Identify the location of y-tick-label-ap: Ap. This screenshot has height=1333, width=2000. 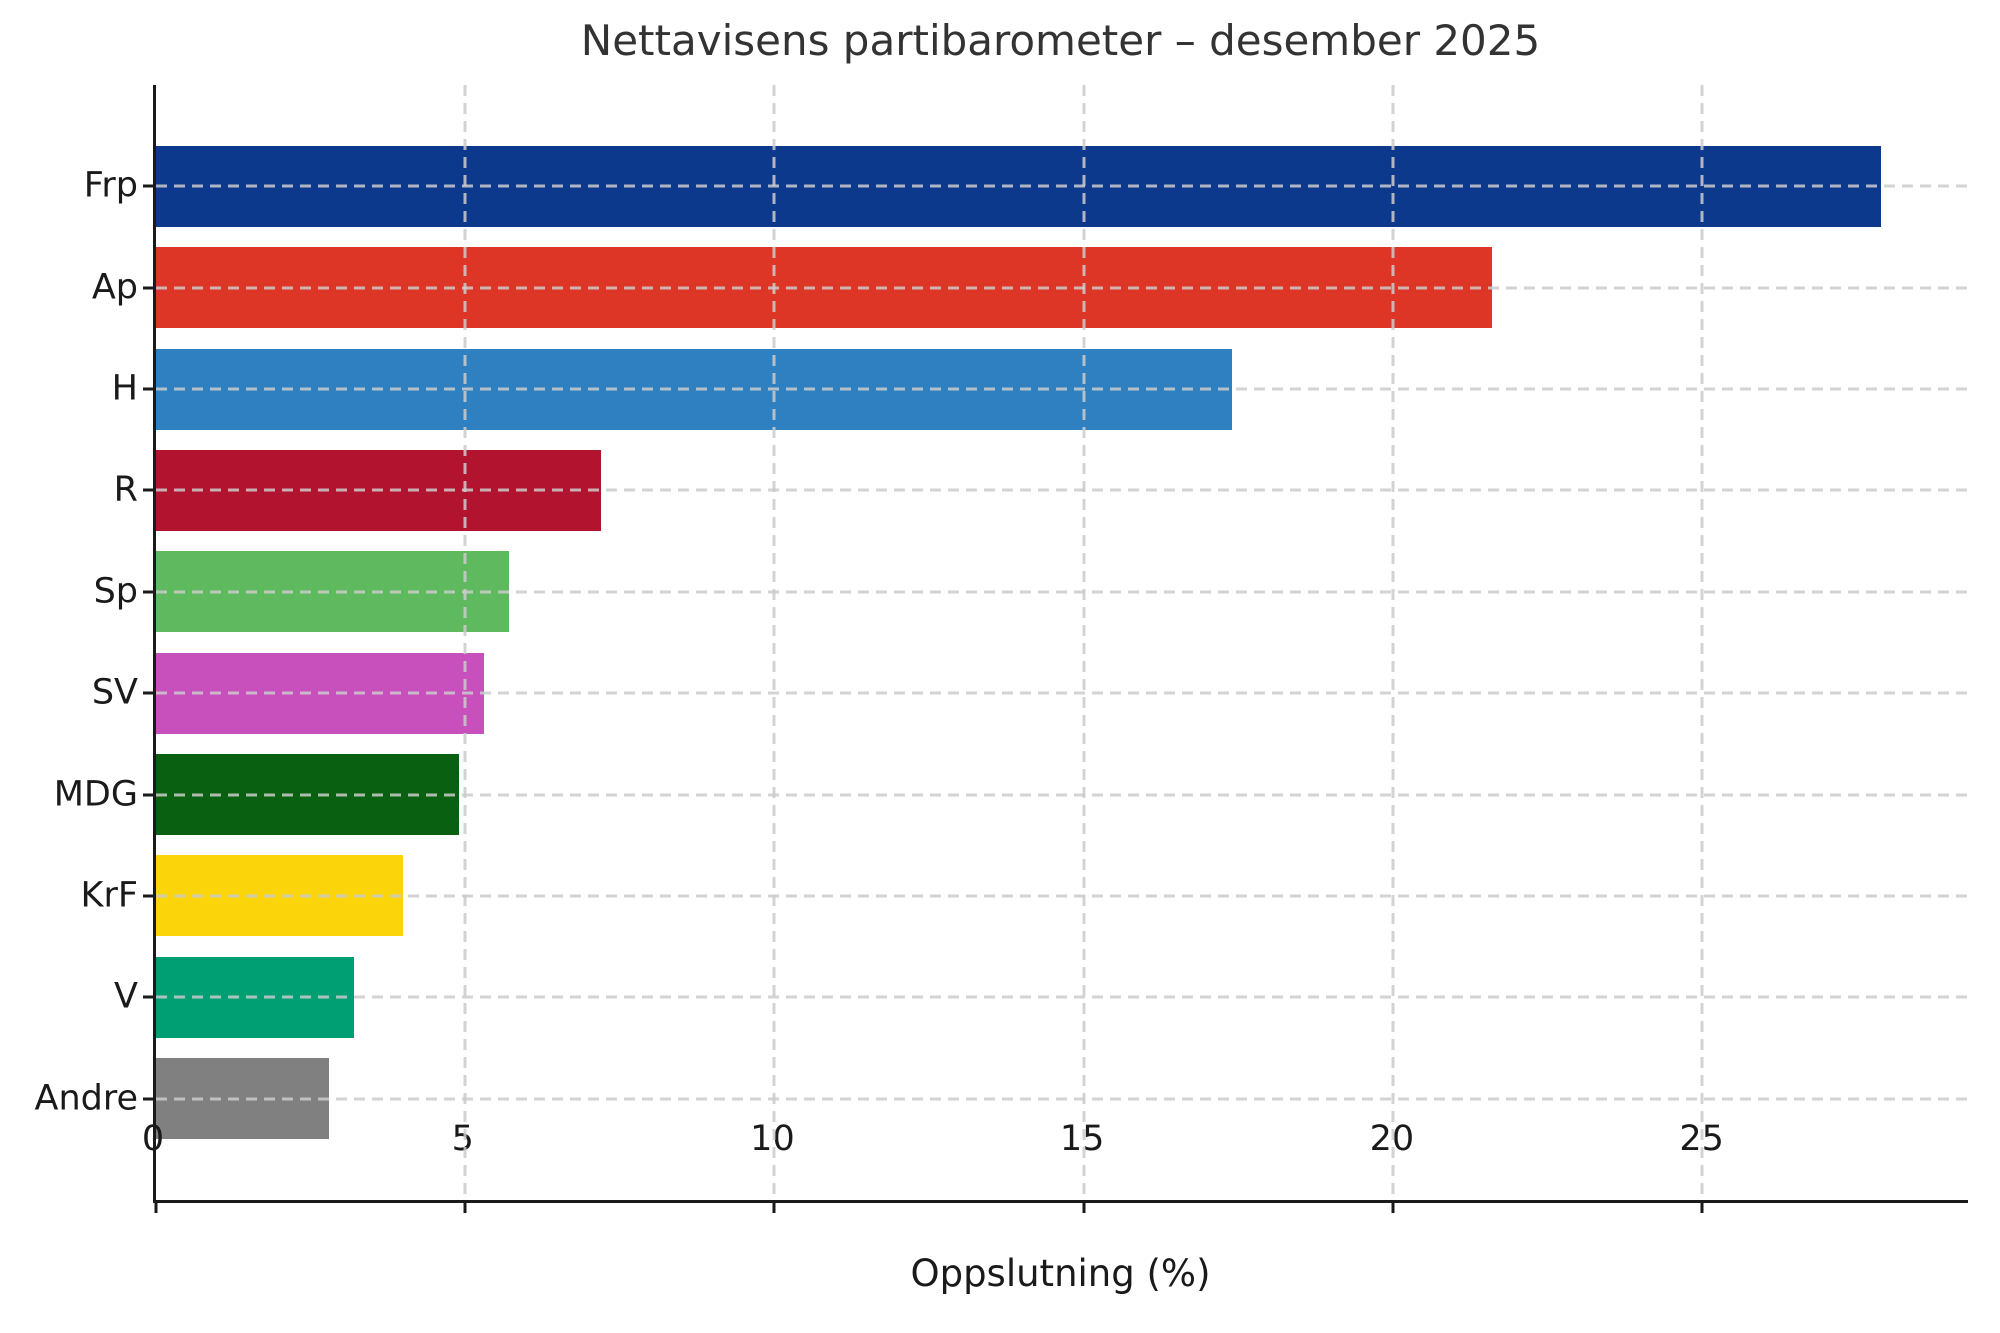
(114, 287).